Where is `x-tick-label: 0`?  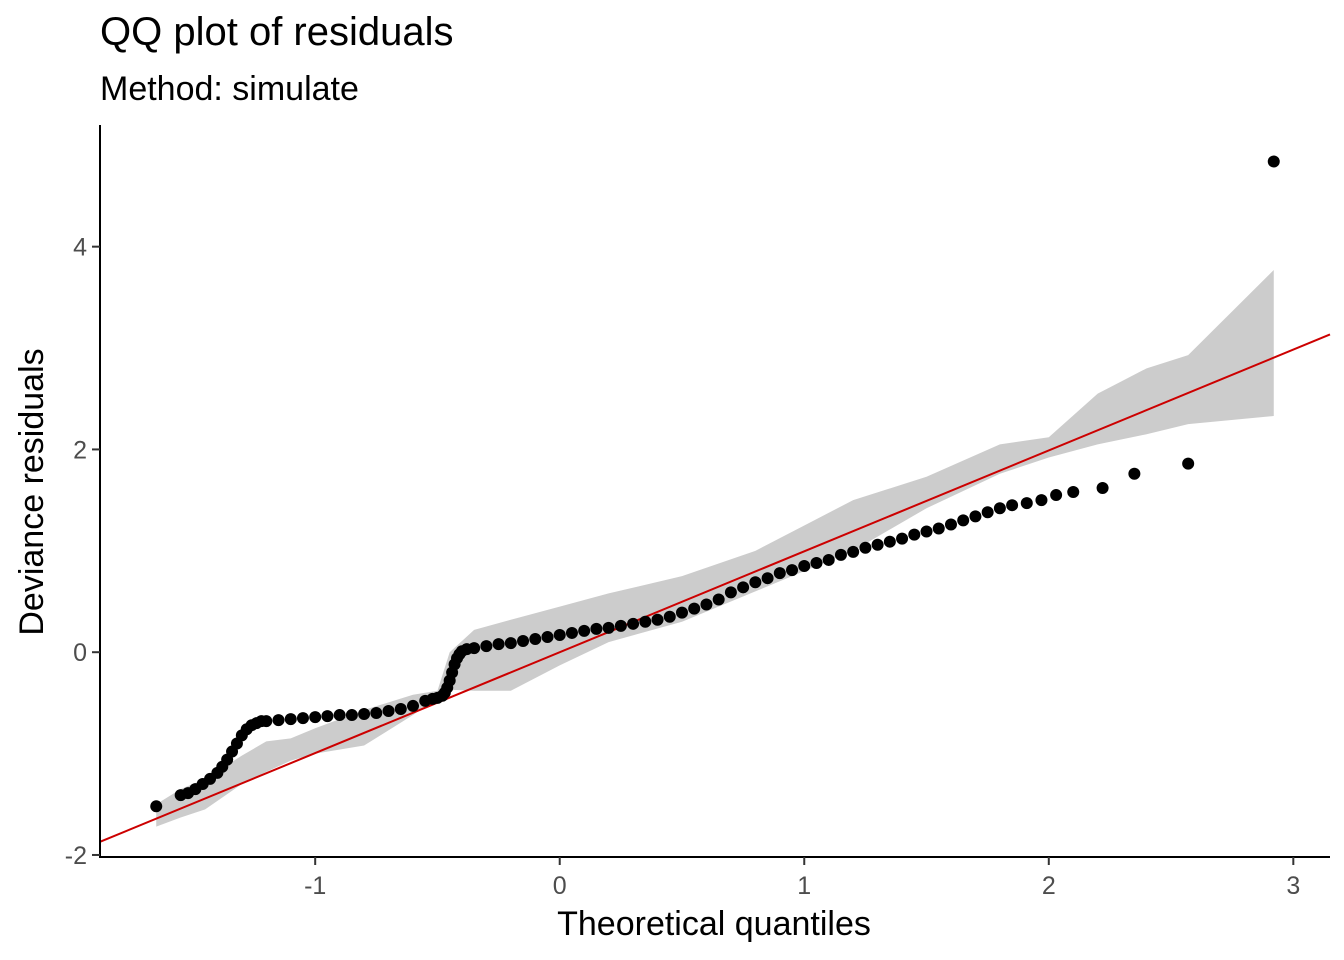 x-tick-label: 0 is located at coordinates (560, 886).